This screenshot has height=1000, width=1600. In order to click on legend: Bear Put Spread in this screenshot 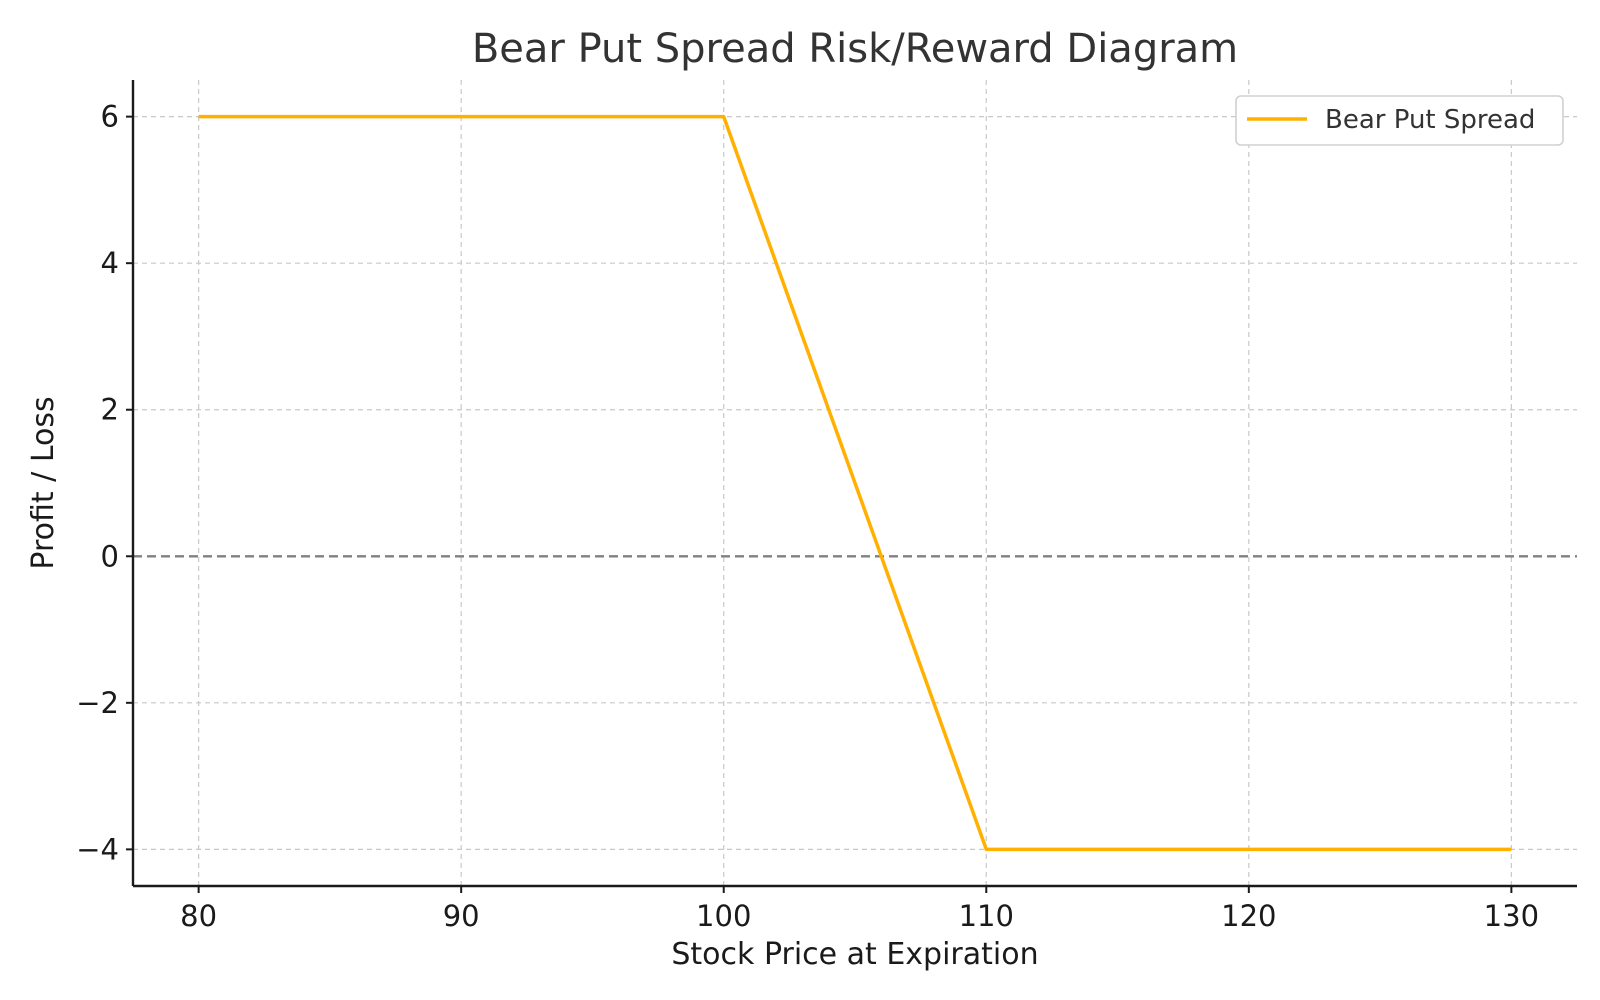, I will do `click(1399, 120)`.